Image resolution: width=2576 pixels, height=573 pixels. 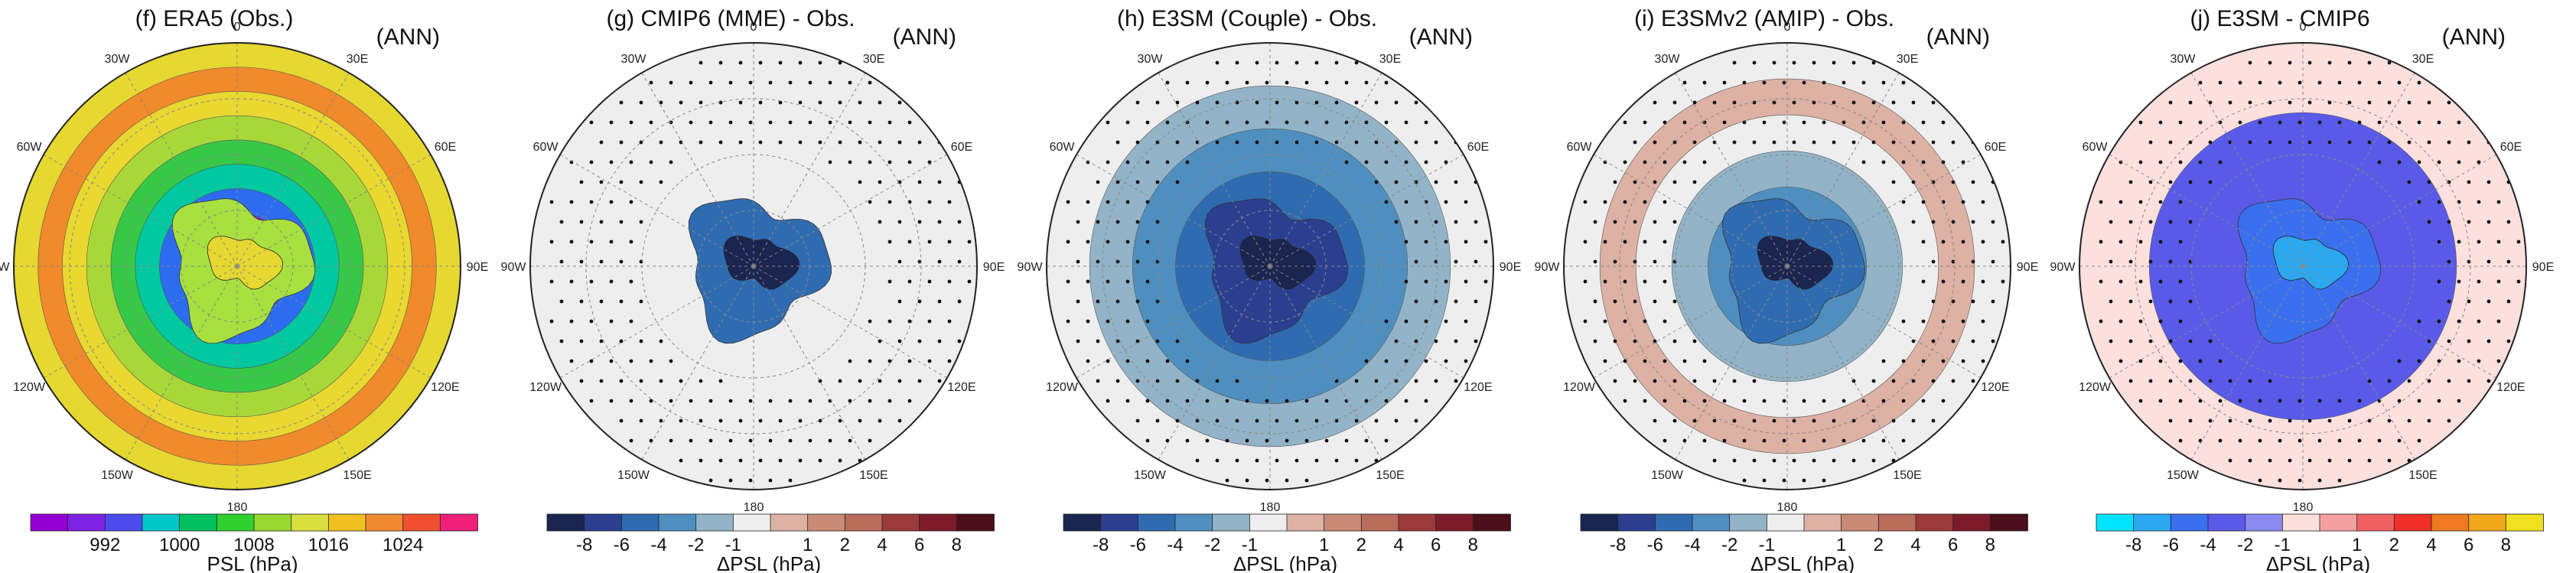 What do you see at coordinates (403, 545) in the screenshot?
I see `colorbar-tick-label: 1024` at bounding box center [403, 545].